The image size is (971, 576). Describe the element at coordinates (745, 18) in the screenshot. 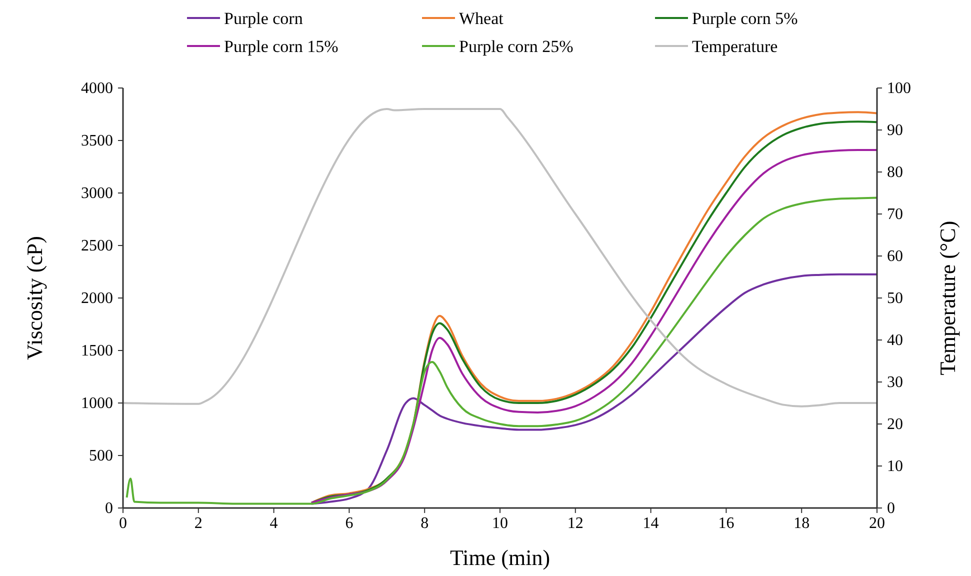

I see `legend-label: Purple corn 5%` at that location.